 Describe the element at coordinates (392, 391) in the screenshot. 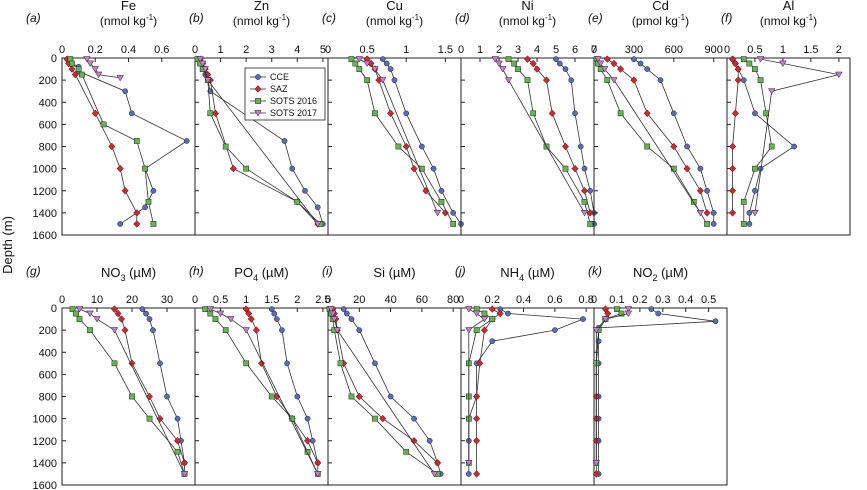

I see `series-line-cce` at that location.